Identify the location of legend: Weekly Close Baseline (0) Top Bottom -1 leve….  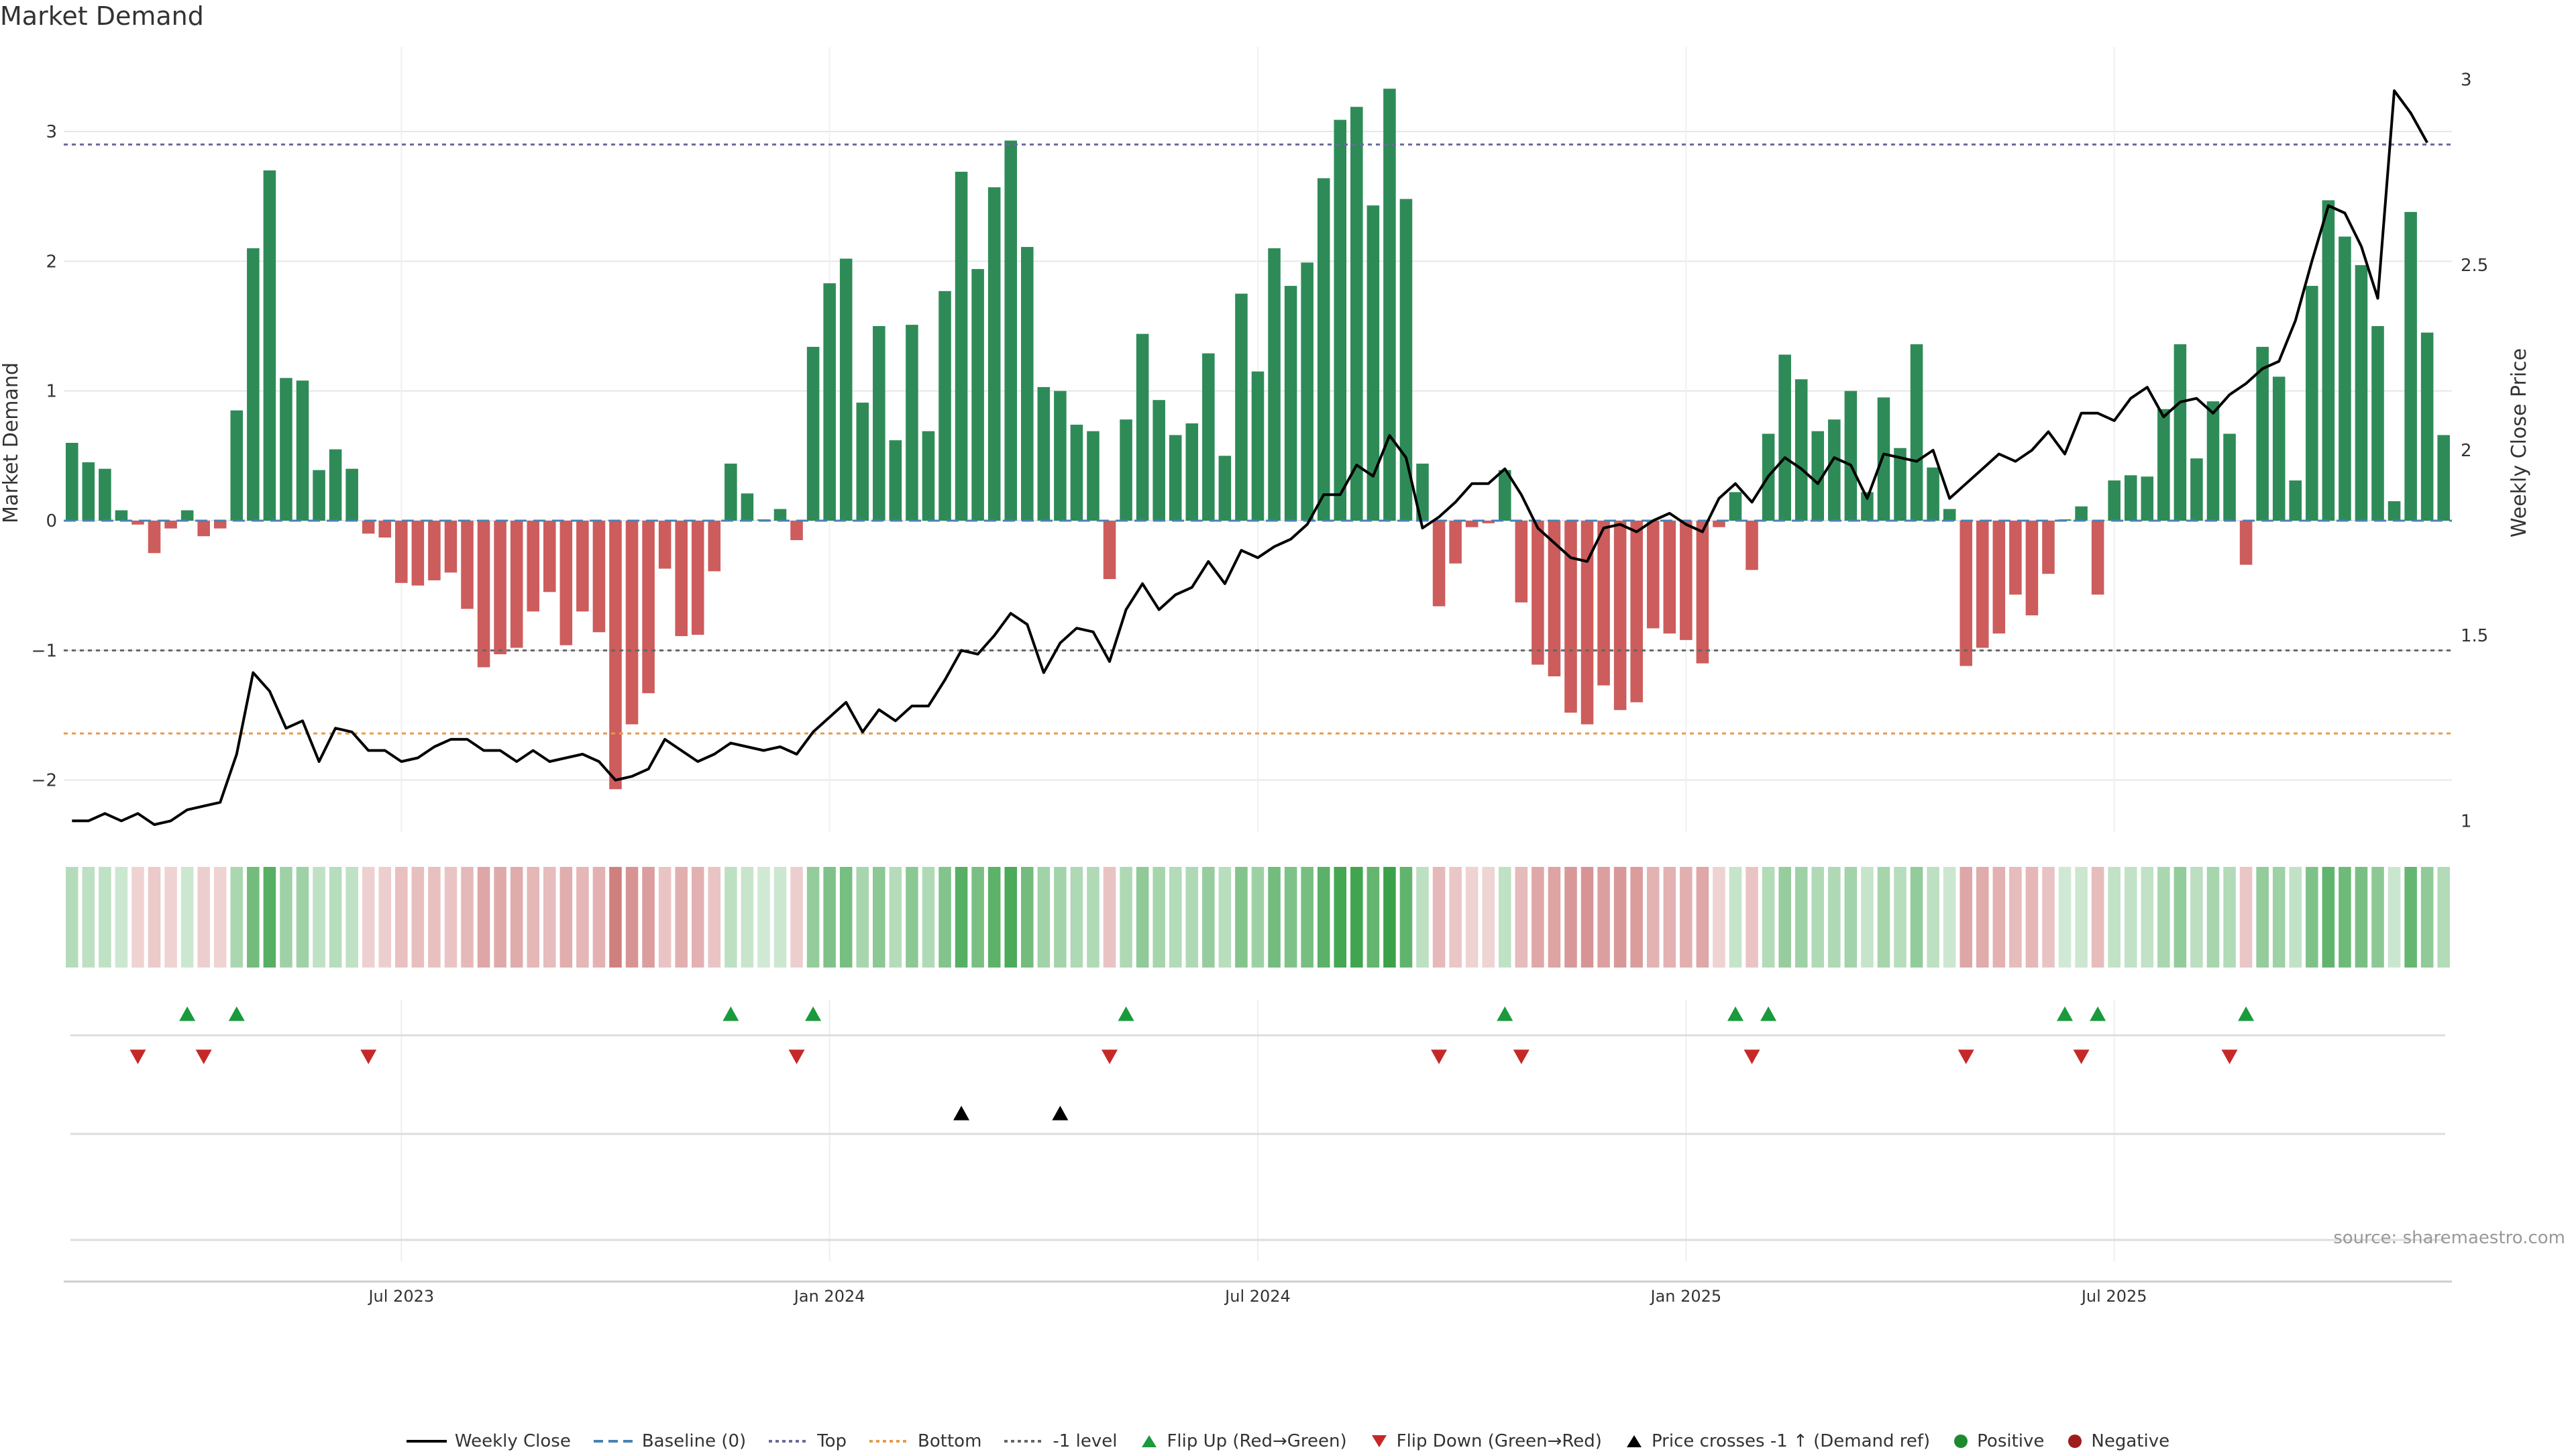
(1288, 1441).